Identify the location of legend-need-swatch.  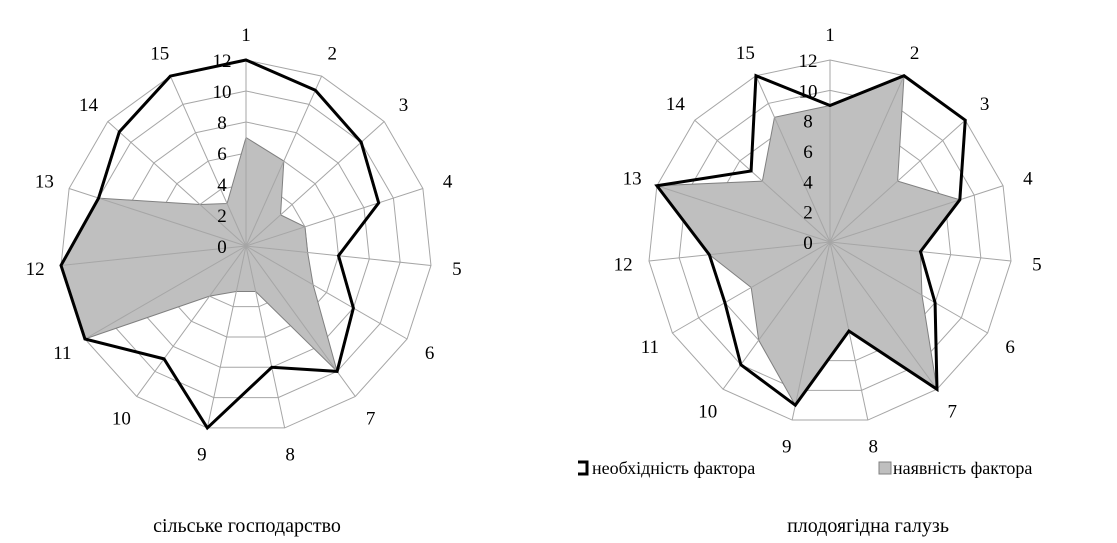
(583, 468).